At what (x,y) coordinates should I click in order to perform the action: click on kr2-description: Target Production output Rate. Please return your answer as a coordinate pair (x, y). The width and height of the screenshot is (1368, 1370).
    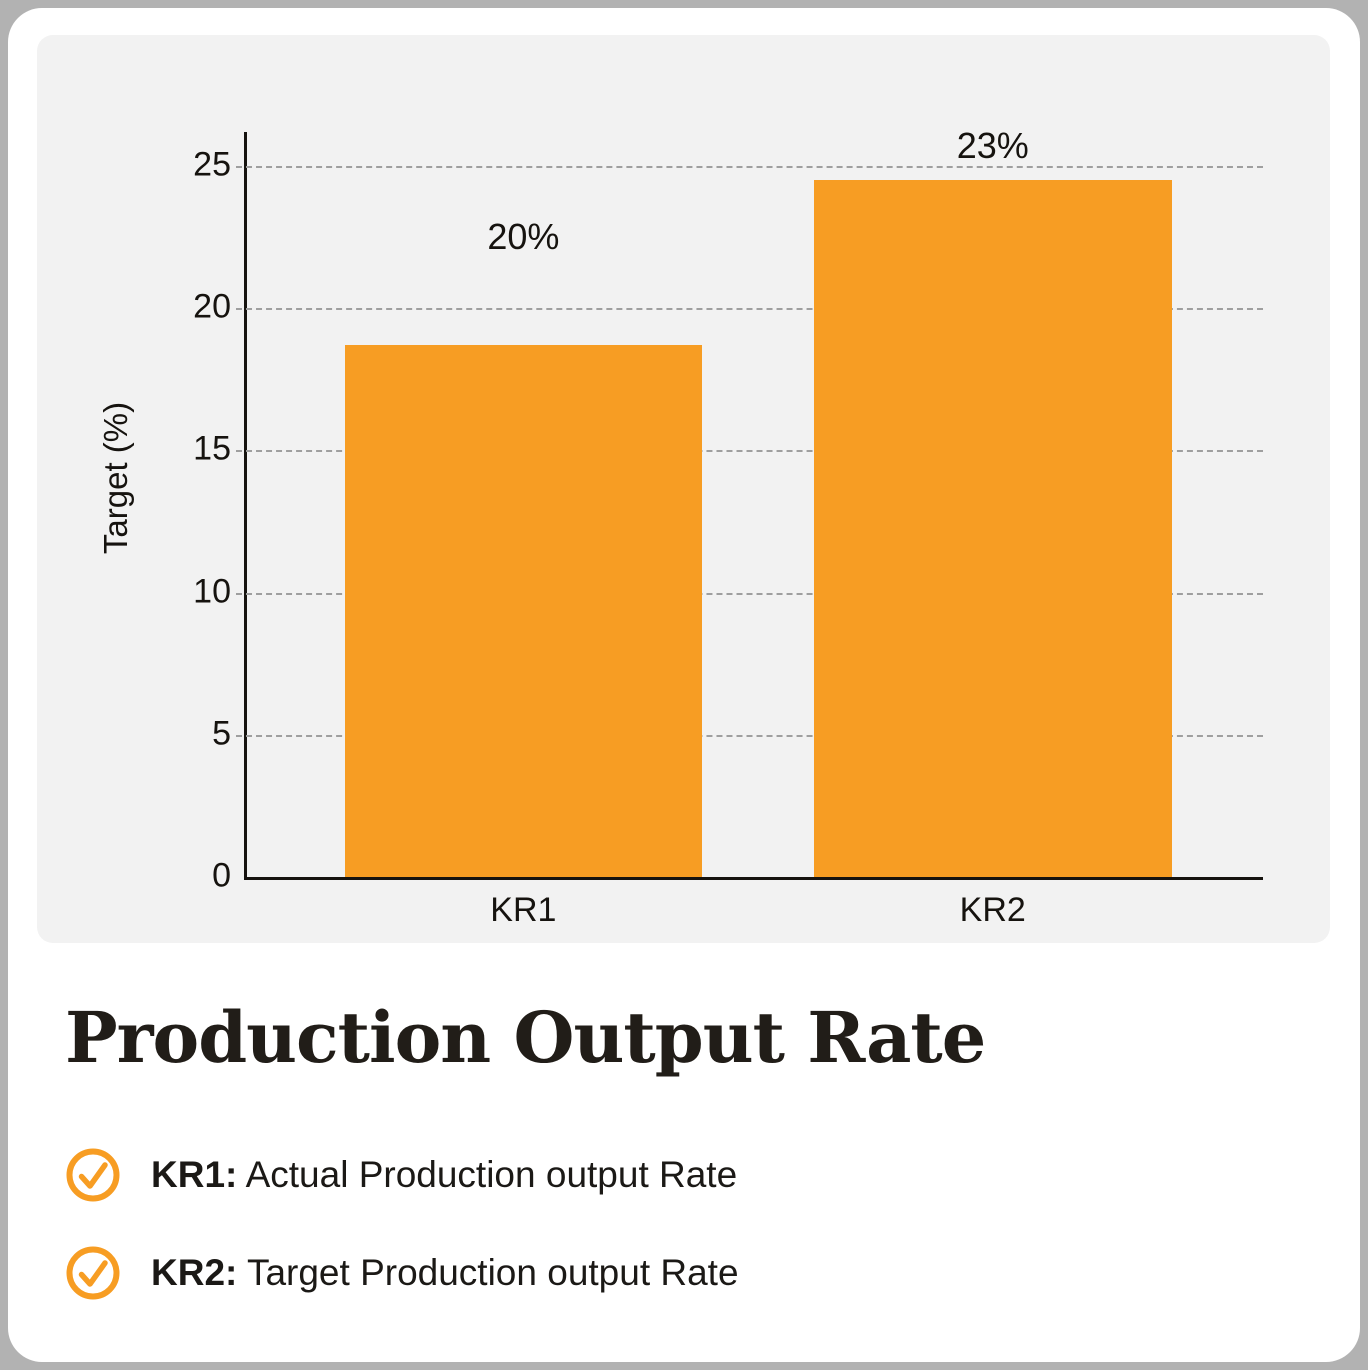
    Looking at the image, I should click on (488, 1272).